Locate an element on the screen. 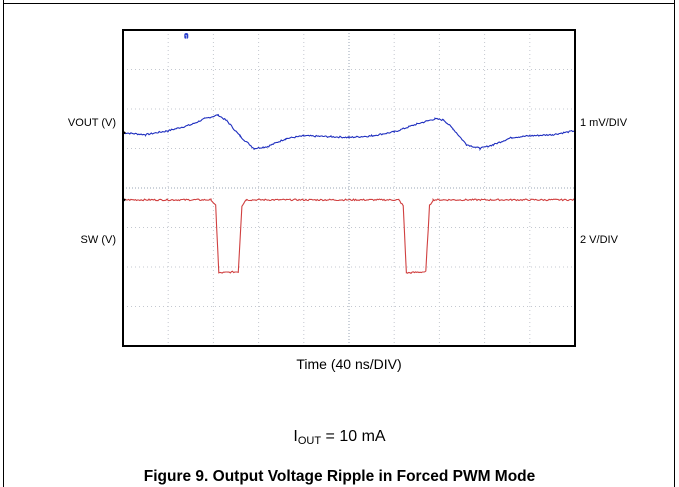 Image resolution: width=679 pixels, height=487 pixels. sw-scale-label: 2 V/DIV is located at coordinates (599, 240).